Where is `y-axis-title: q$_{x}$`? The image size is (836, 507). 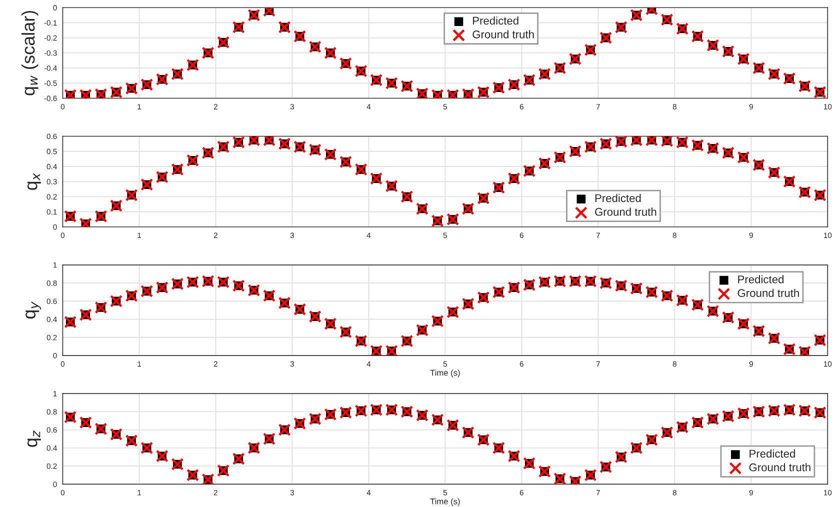 y-axis-title: q$_{x}$ is located at coordinates (34, 181).